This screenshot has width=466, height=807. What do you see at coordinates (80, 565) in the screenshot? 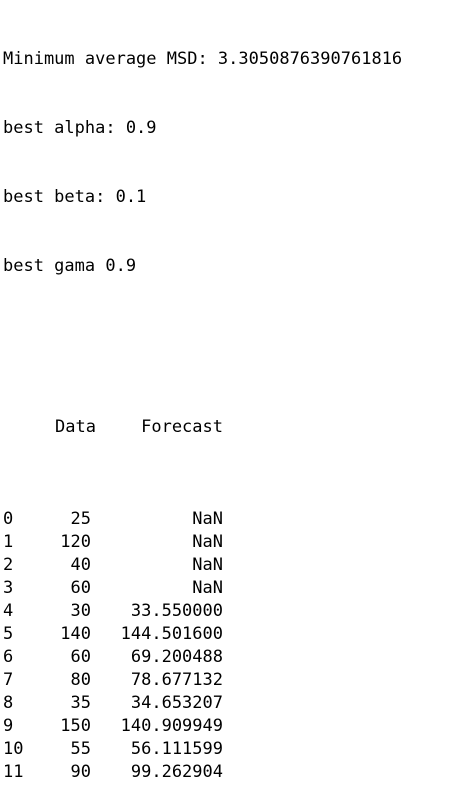
I see `data-cell: 40` at bounding box center [80, 565].